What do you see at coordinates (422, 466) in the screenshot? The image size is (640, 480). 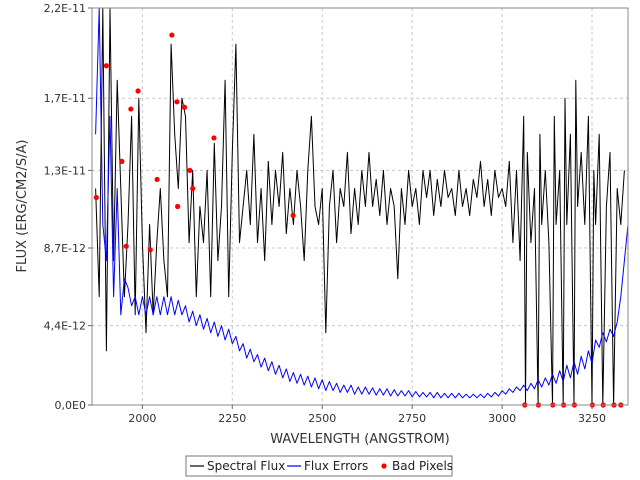 I see `legend-label: Bad Pixels` at bounding box center [422, 466].